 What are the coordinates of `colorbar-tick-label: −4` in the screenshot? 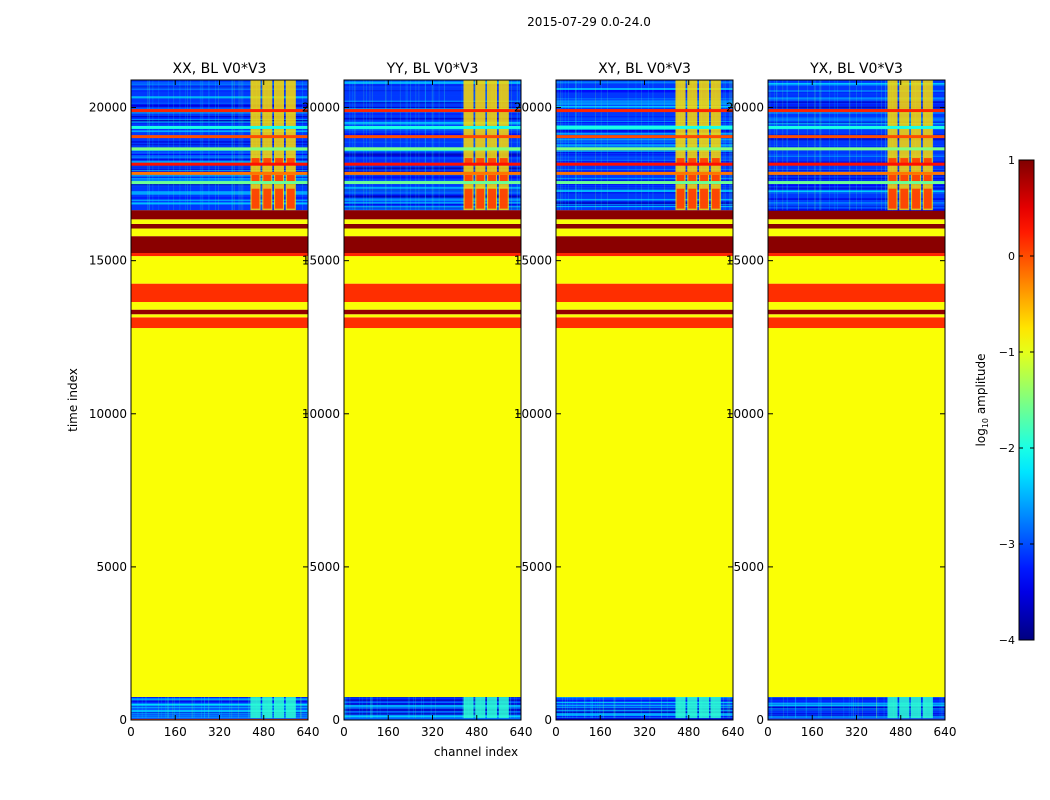 It's located at (1007, 640).